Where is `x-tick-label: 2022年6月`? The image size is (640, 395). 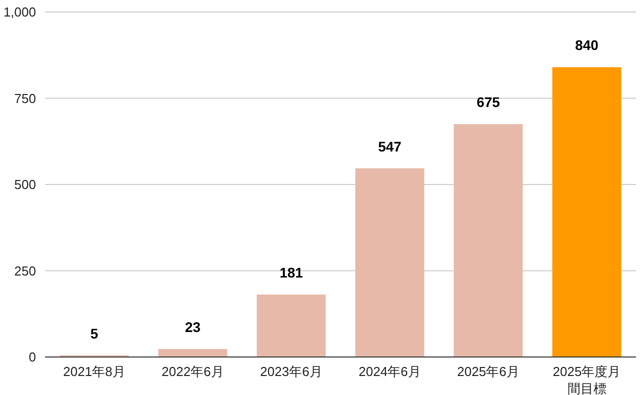 x-tick-label: 2022年6月 is located at coordinates (193, 371).